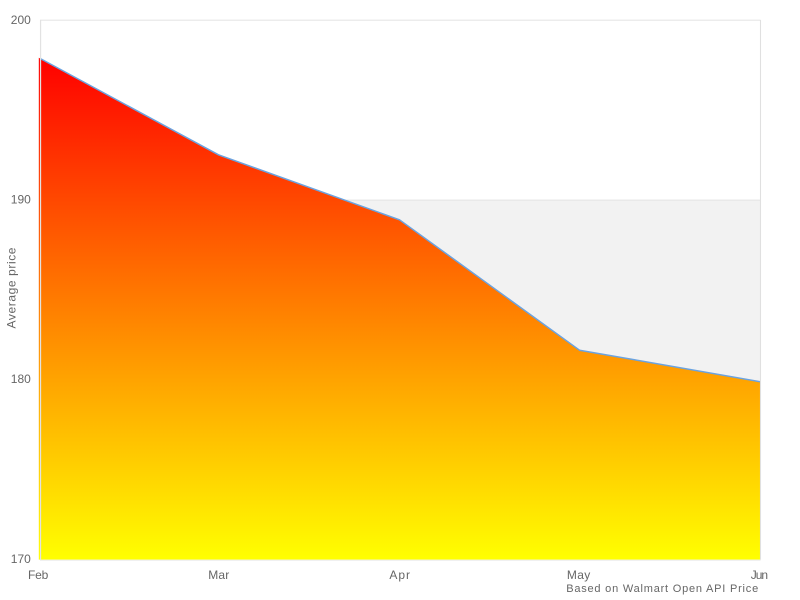 The image size is (800, 600). Describe the element at coordinates (399, 575) in the screenshot. I see `svg-text: Apr` at that location.